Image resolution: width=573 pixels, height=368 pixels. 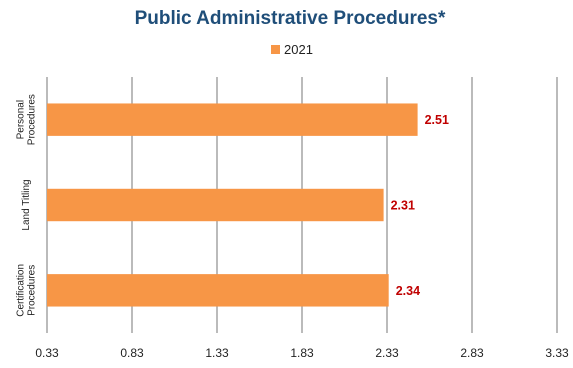 What do you see at coordinates (275, 49) in the screenshot?
I see `legend-swatch-2021` at bounding box center [275, 49].